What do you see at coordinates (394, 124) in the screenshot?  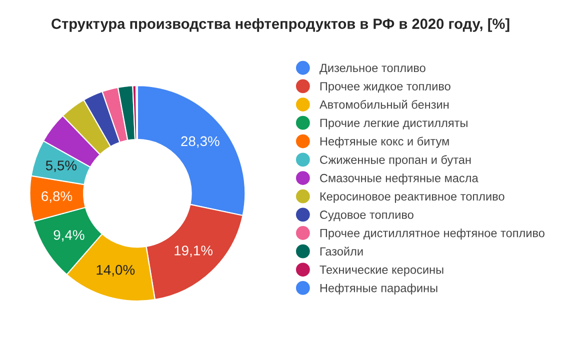 I see `legend-label: Прочие легкие дистилляты` at bounding box center [394, 124].